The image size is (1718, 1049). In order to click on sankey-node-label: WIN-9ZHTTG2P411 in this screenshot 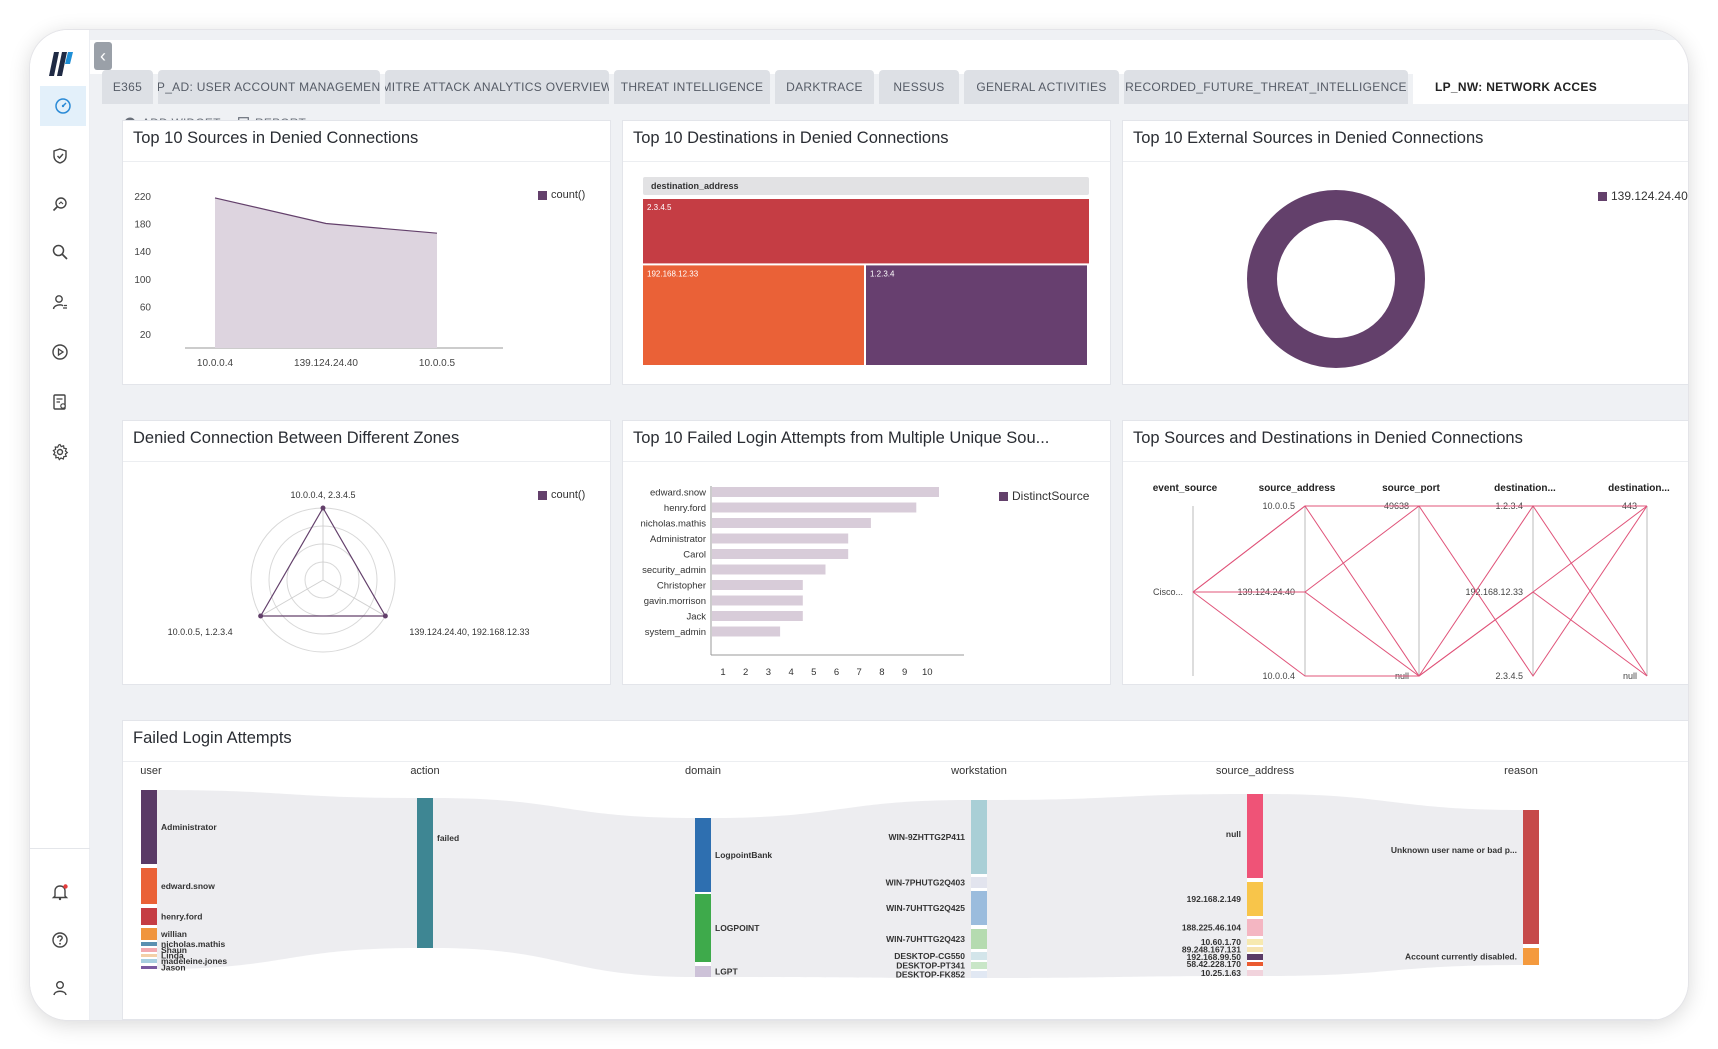, I will do `click(926, 837)`.